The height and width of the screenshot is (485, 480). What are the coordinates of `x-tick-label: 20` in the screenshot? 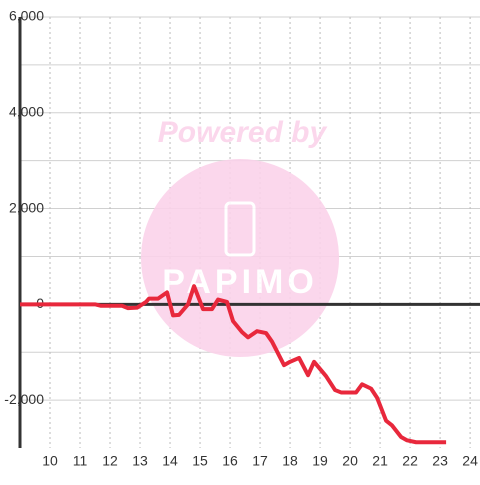 It's located at (350, 461).